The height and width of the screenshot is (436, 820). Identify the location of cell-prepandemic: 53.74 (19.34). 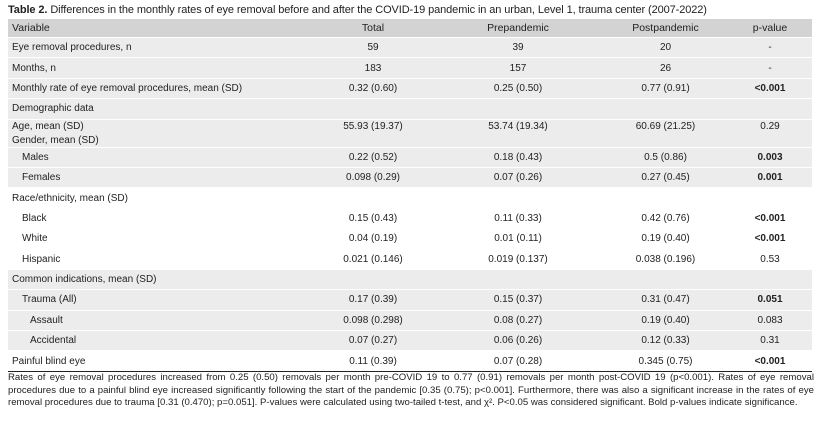
(518, 126).